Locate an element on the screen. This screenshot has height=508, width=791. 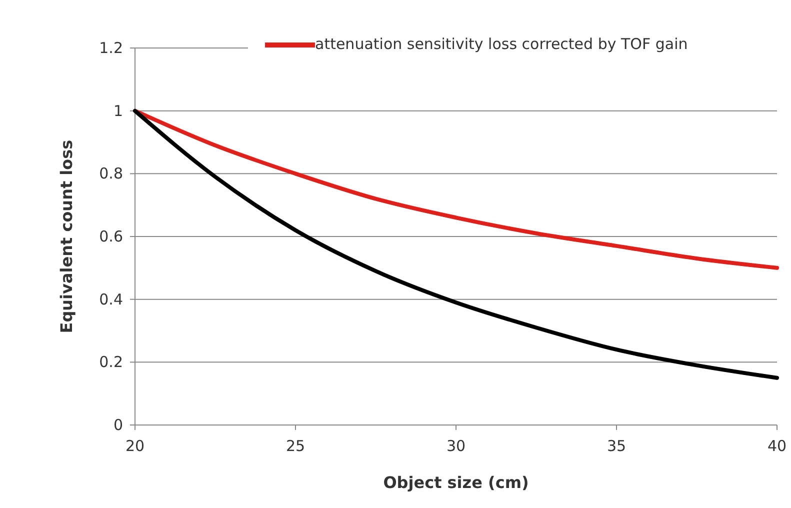
y-tick-label: 0.8 is located at coordinates (111, 173).